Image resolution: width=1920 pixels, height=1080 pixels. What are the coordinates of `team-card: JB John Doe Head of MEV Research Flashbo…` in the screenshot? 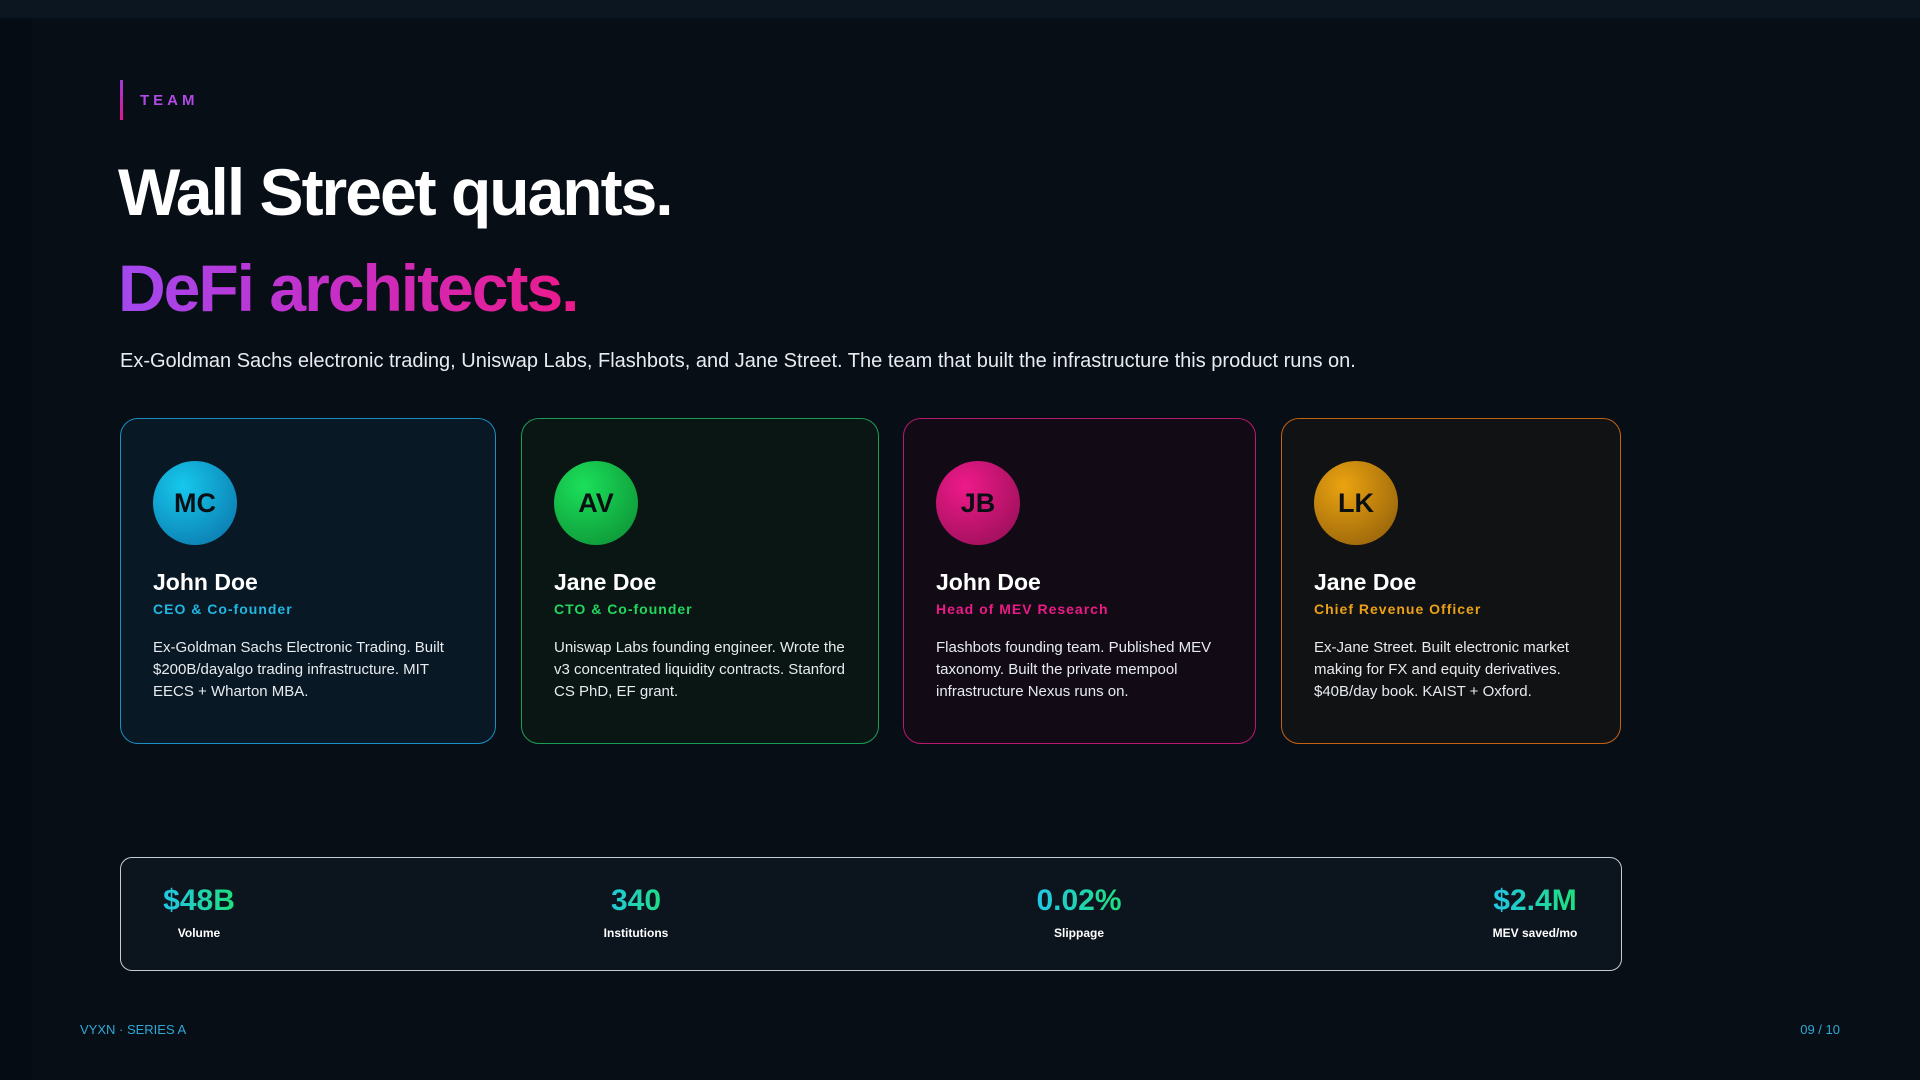 It's located at (1079, 581).